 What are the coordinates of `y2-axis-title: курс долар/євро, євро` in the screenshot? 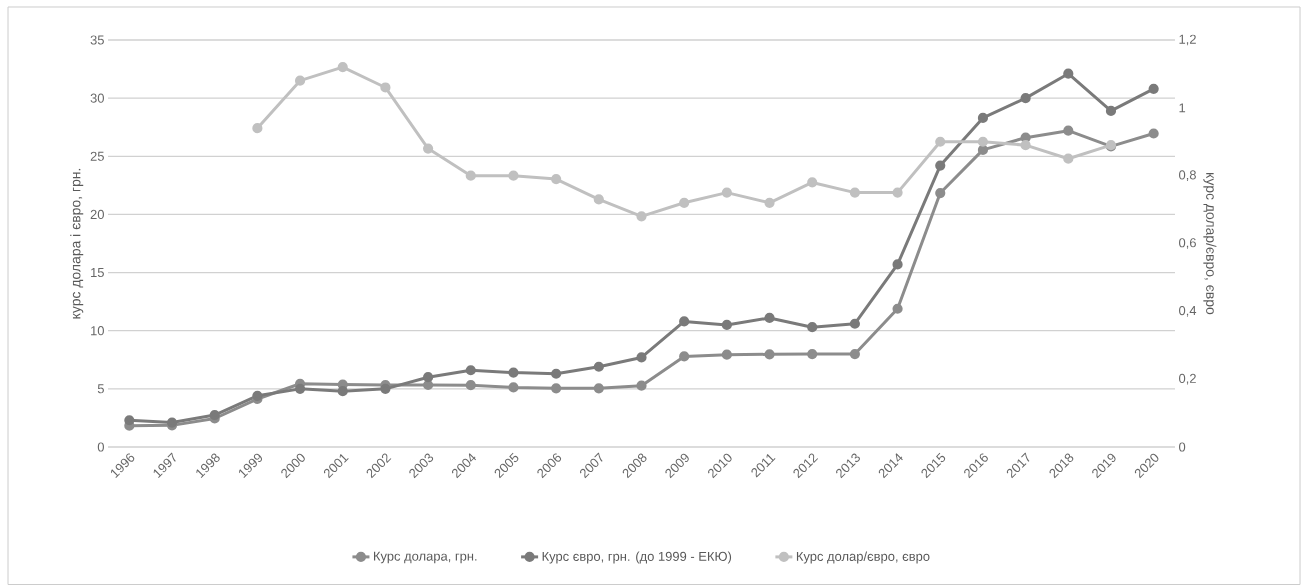 It's located at (1210, 244).